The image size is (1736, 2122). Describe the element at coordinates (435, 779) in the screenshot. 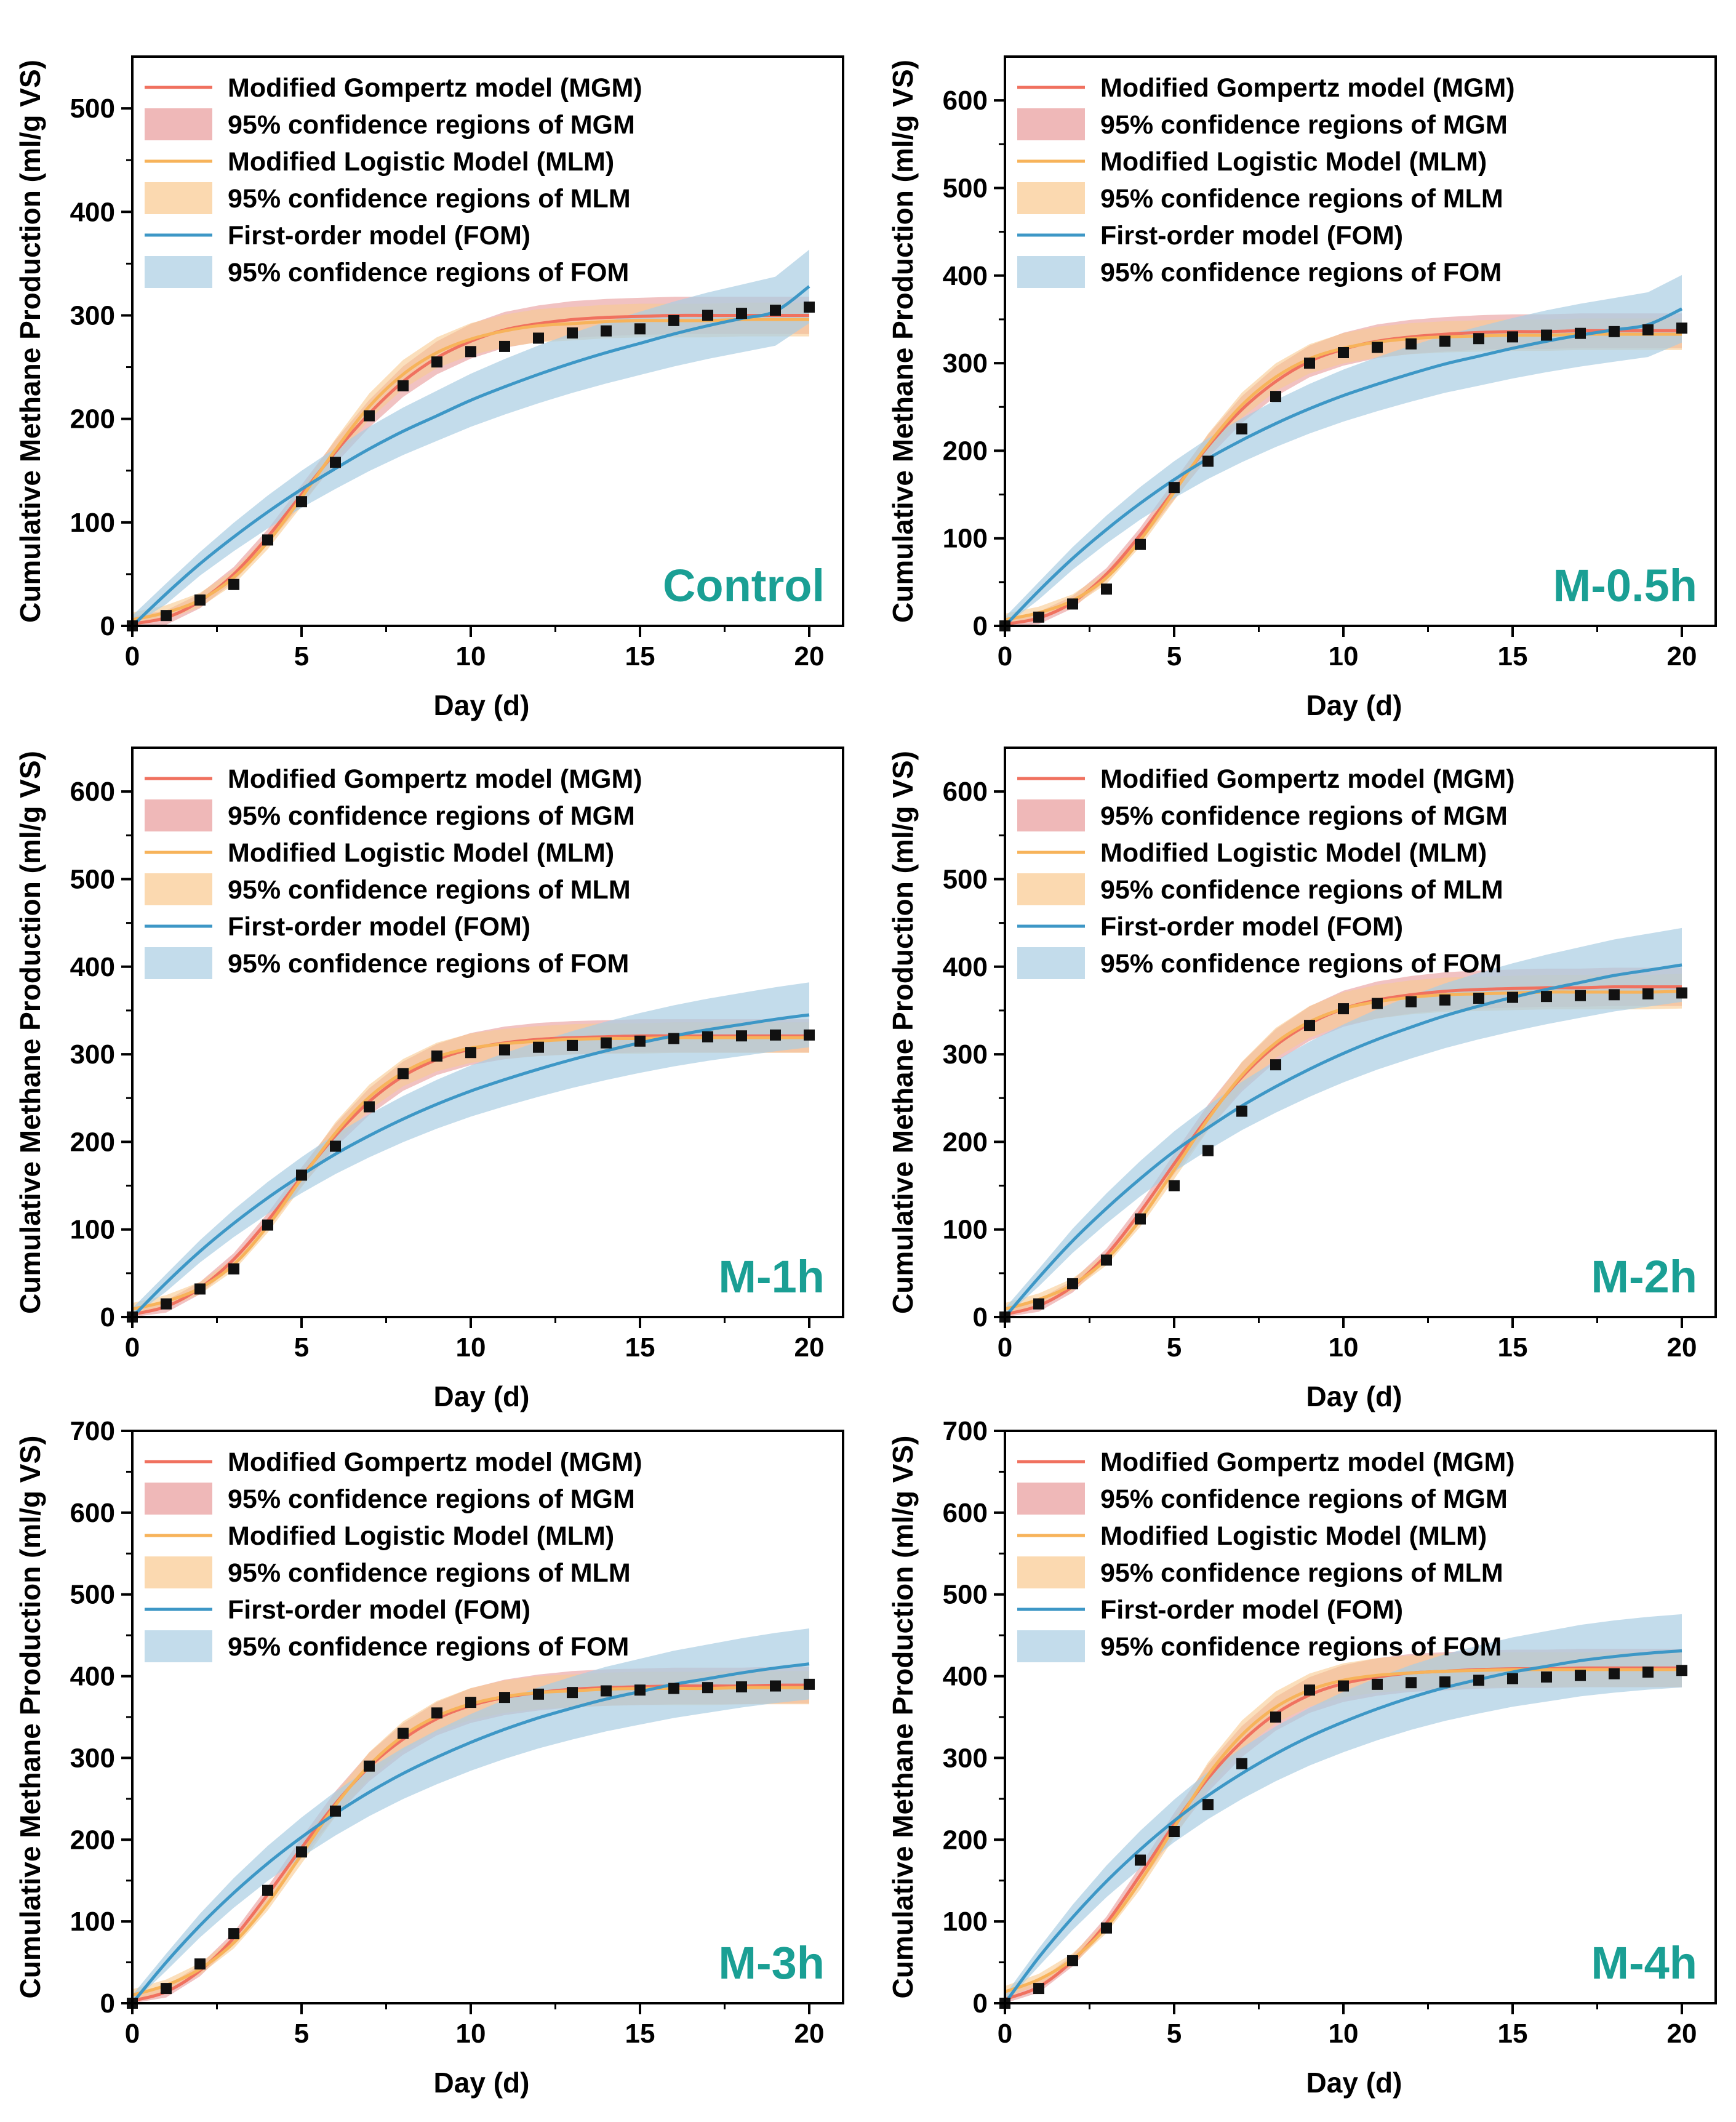

I see `legend-label: Modified Gompertz model (MGM)` at that location.